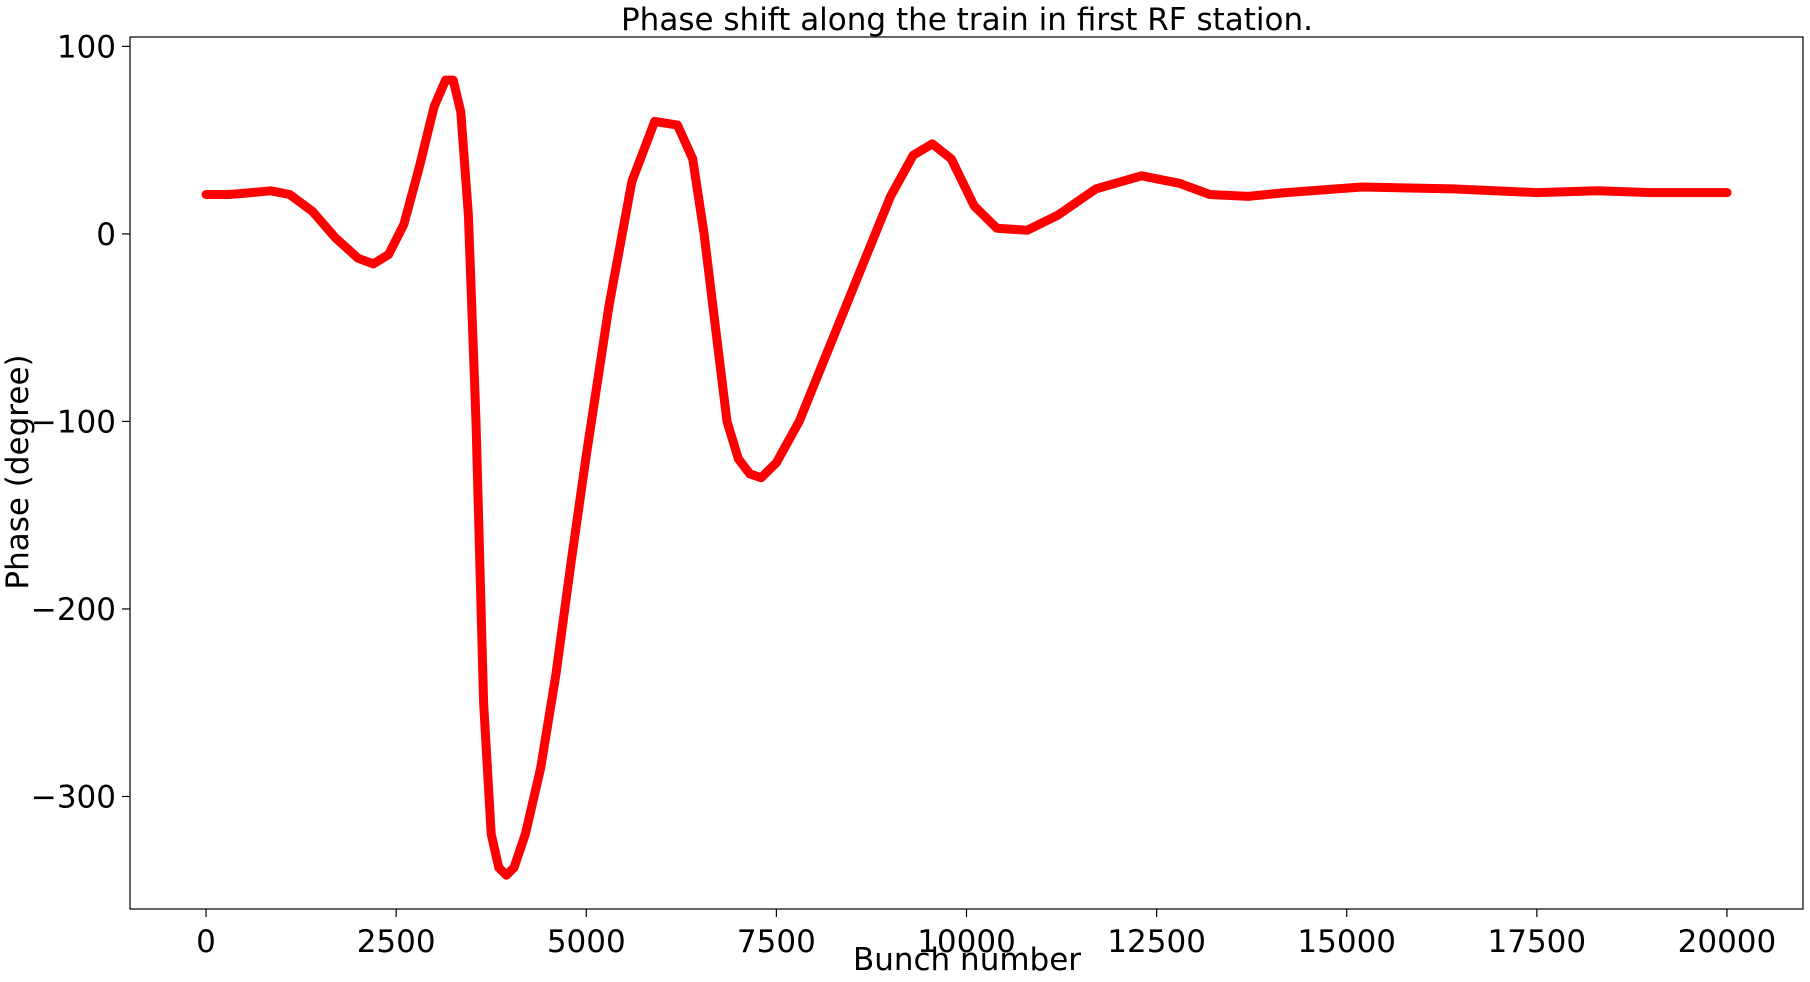  I want to click on y-axis: −300 −200 −100 0 100, so click(80, 422).